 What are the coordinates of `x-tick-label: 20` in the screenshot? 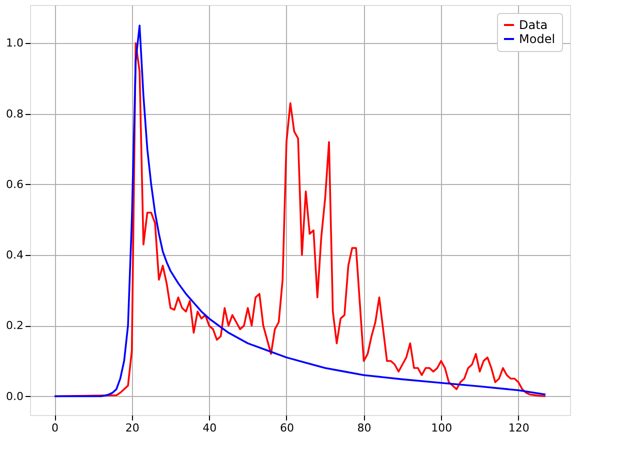 It's located at (132, 428).